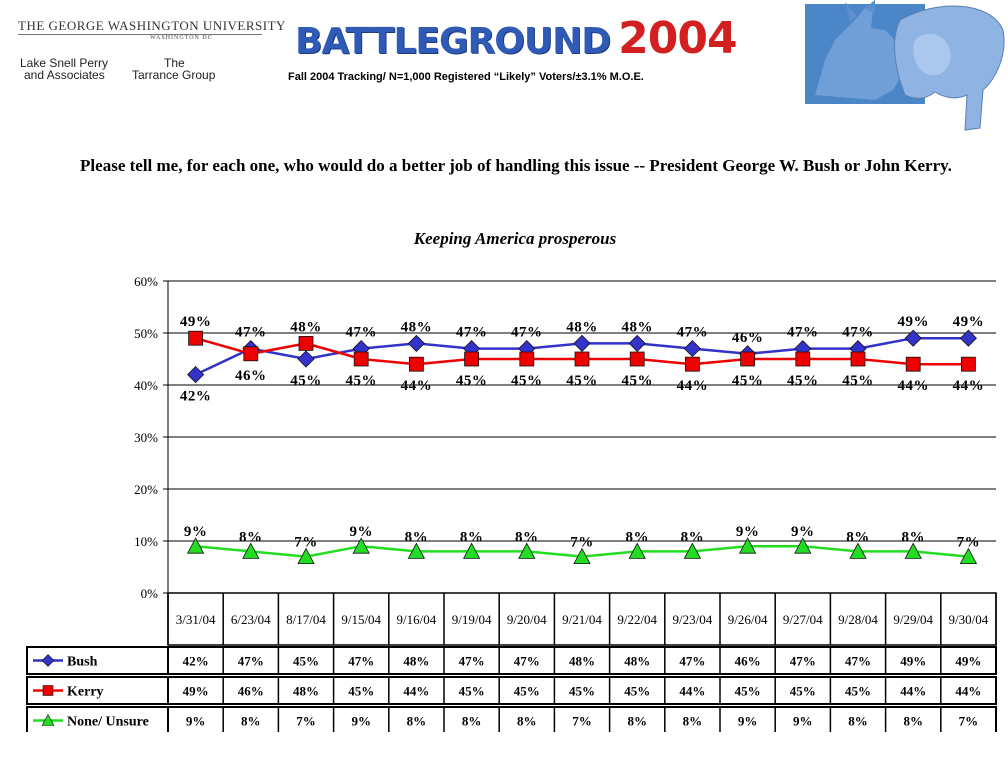  Describe the element at coordinates (146, 437) in the screenshot. I see `y-axis-ticks: 0% 10% 20% 30% 40% 50% 60%` at that location.